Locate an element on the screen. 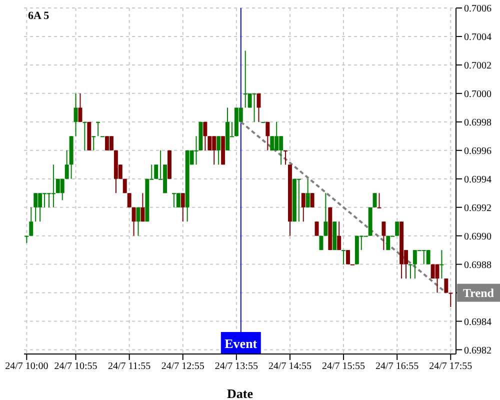 Image resolution: width=500 pixels, height=400 pixels. x-tick-label: 24/7 15:55 is located at coordinates (344, 366).